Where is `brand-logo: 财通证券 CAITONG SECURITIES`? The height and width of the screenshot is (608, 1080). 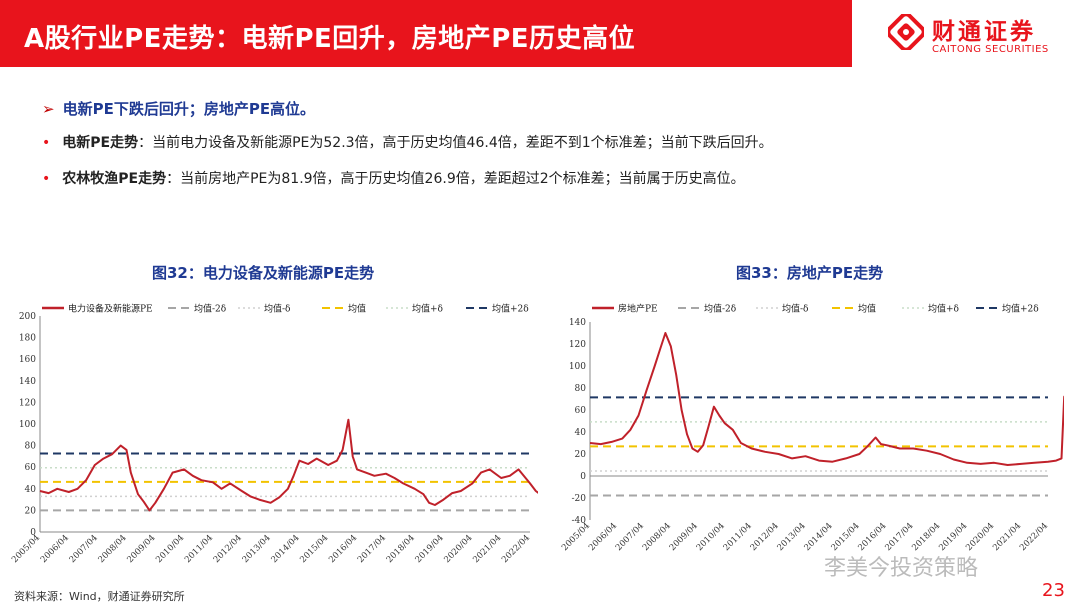 brand-logo: 财通证券 CAITONG SECURITIES is located at coordinates (966, 33).